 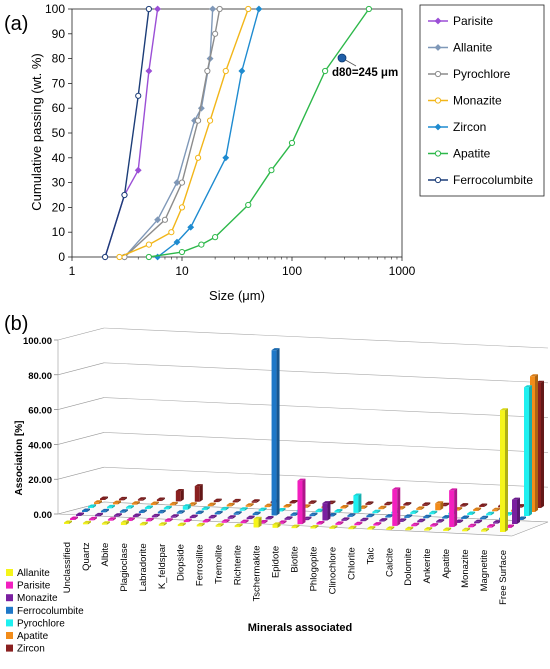 I want to click on category-label: Talc, so click(x=370, y=555).